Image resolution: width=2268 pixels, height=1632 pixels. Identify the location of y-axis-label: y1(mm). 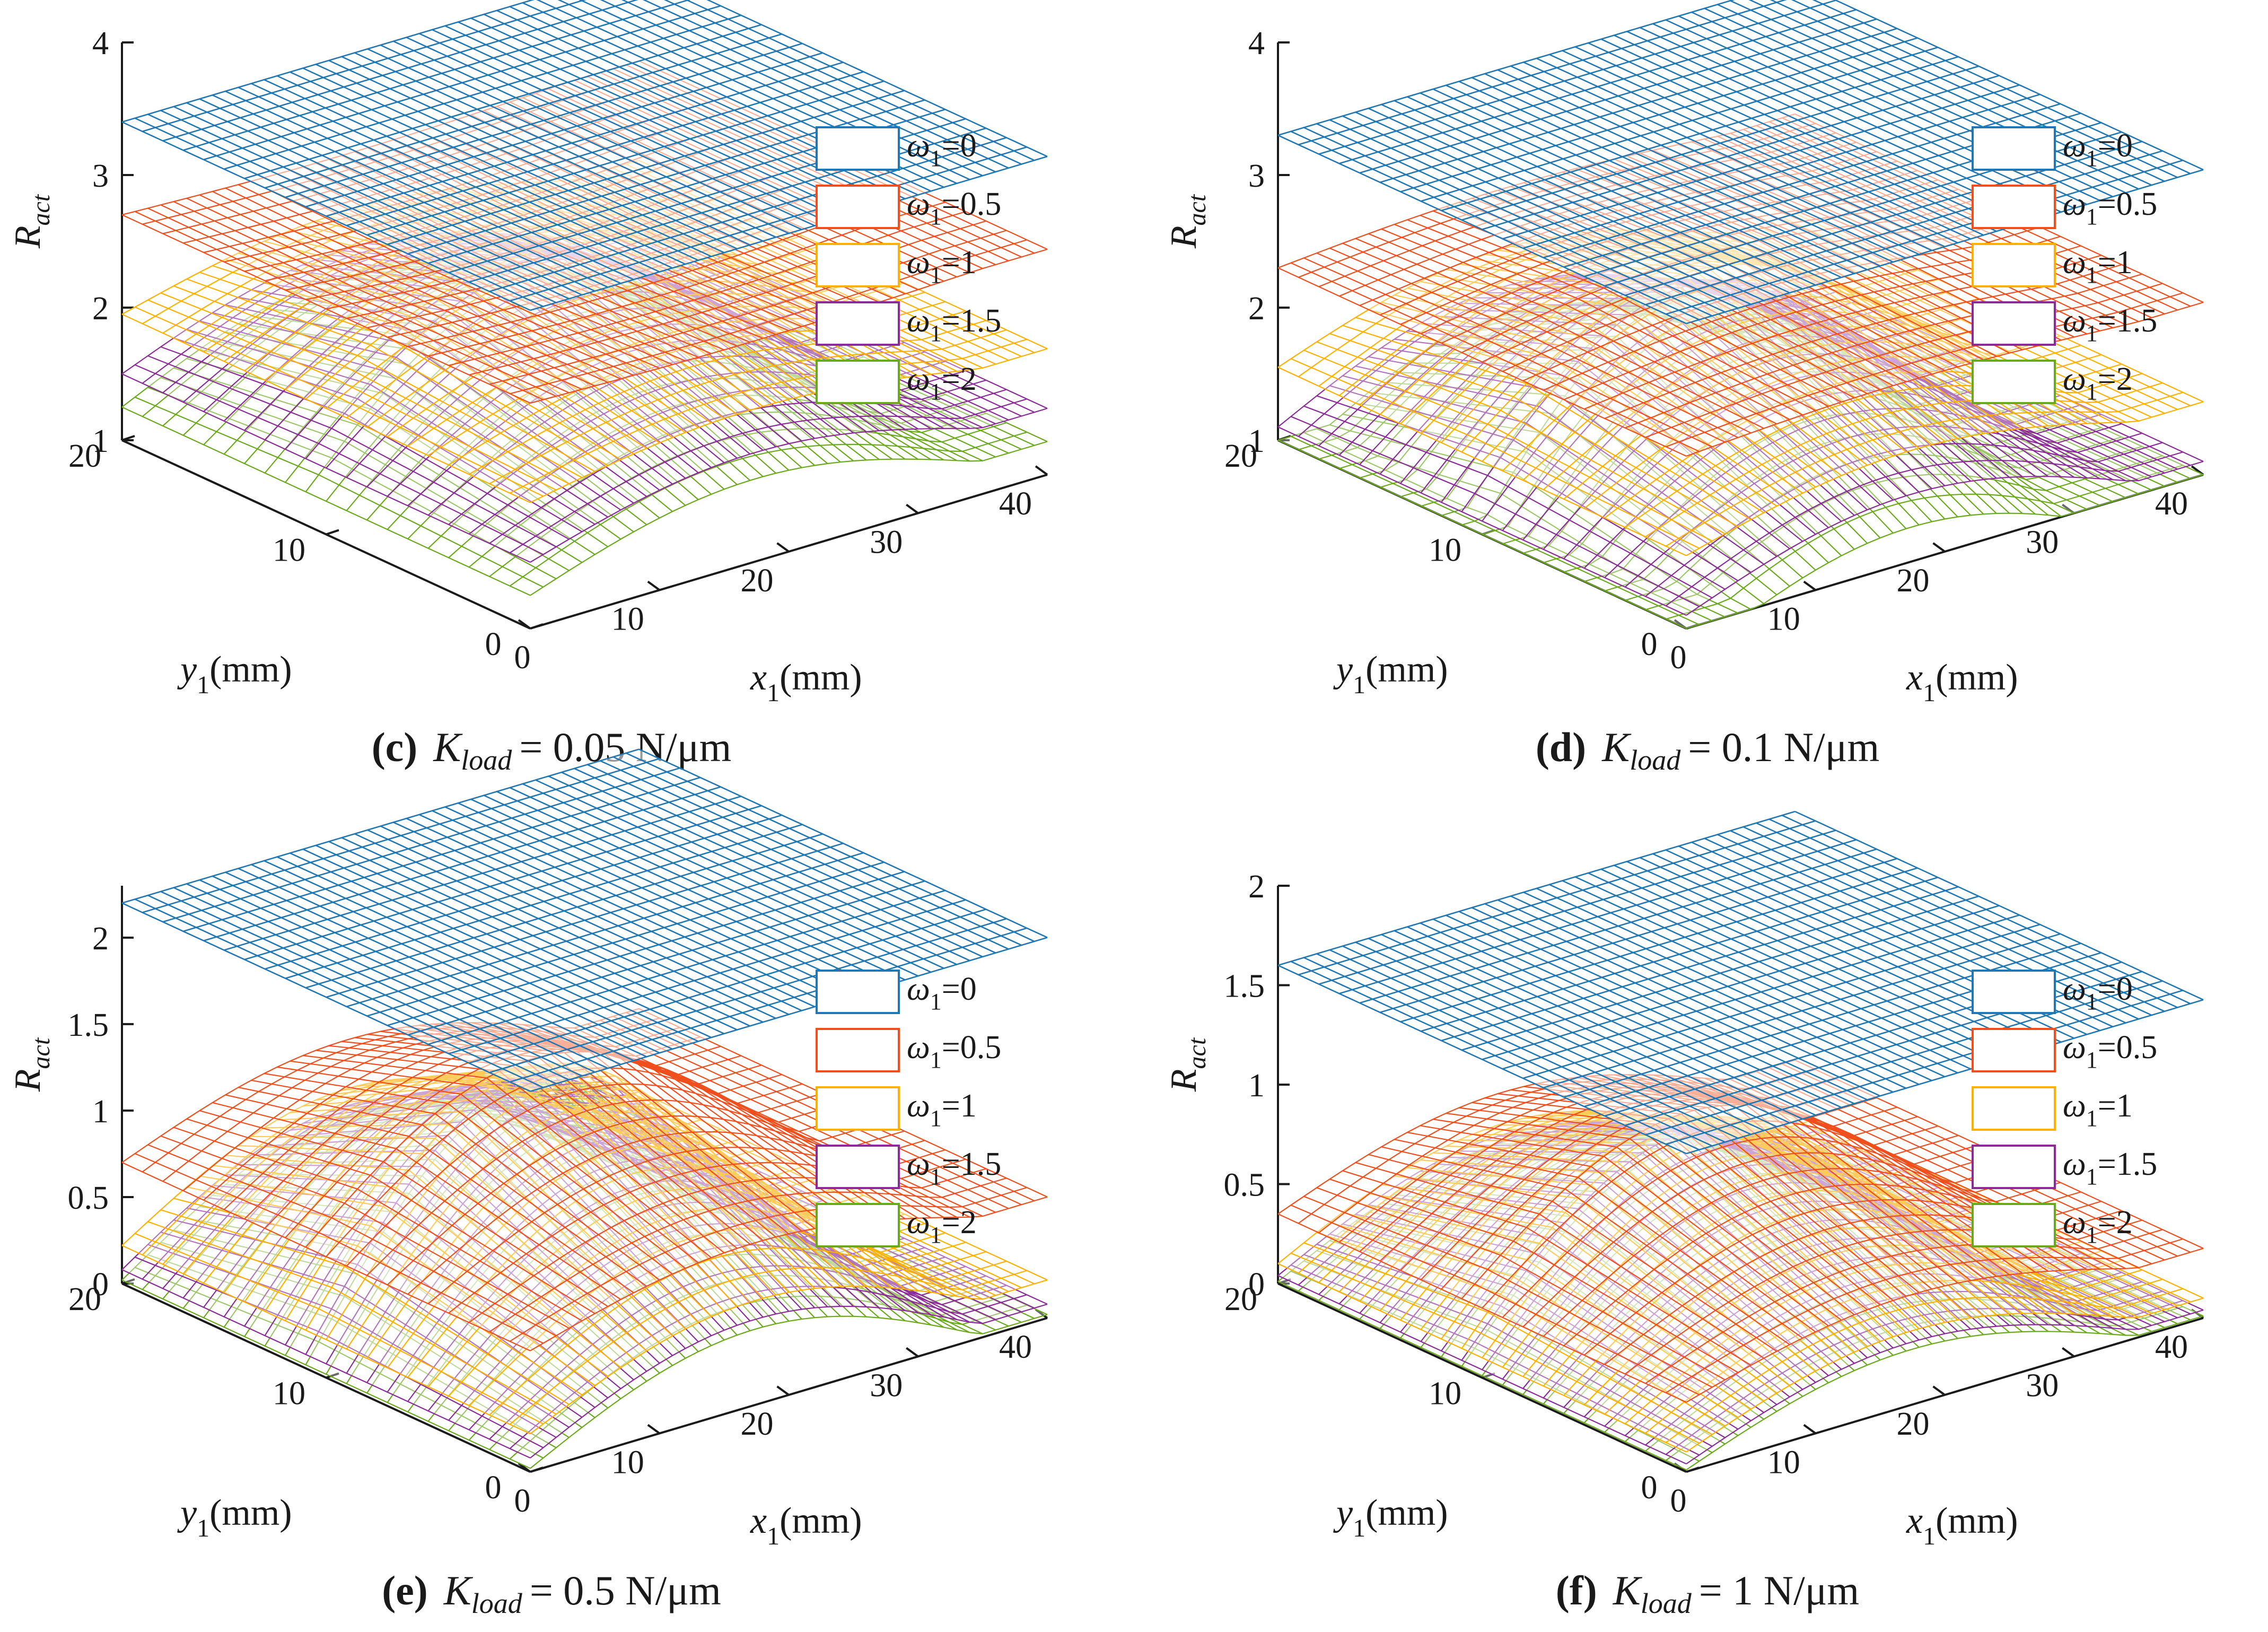
(1390, 674).